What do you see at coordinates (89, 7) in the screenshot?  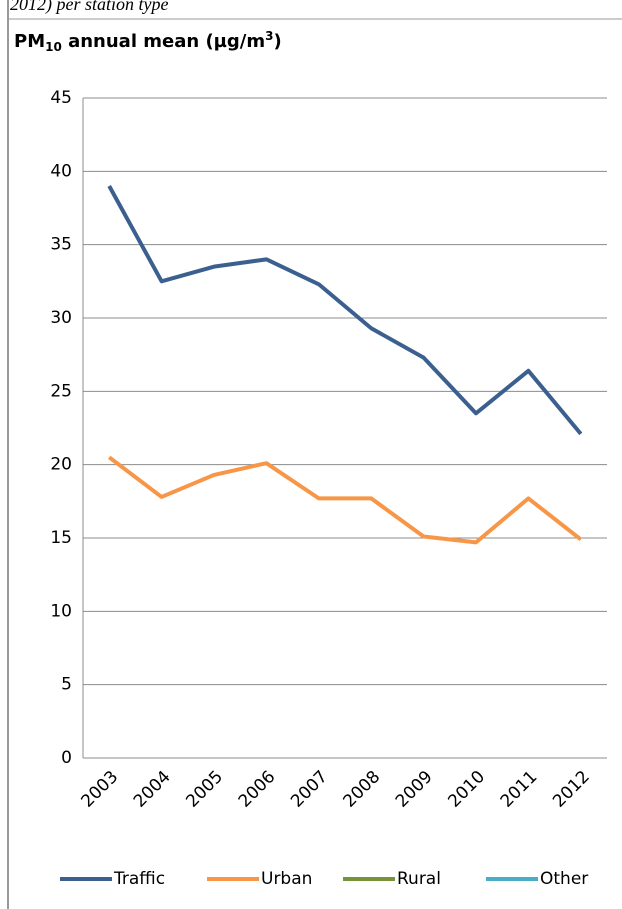 I see `caption: 2012) per station type` at bounding box center [89, 7].